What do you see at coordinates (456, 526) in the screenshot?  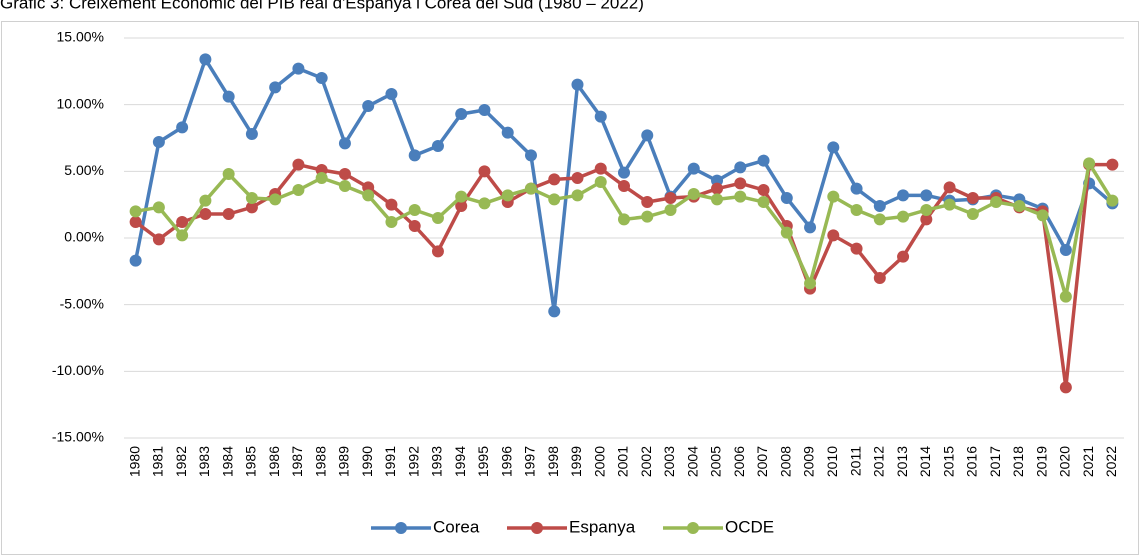 I see `legend-label: Corea` at bounding box center [456, 526].